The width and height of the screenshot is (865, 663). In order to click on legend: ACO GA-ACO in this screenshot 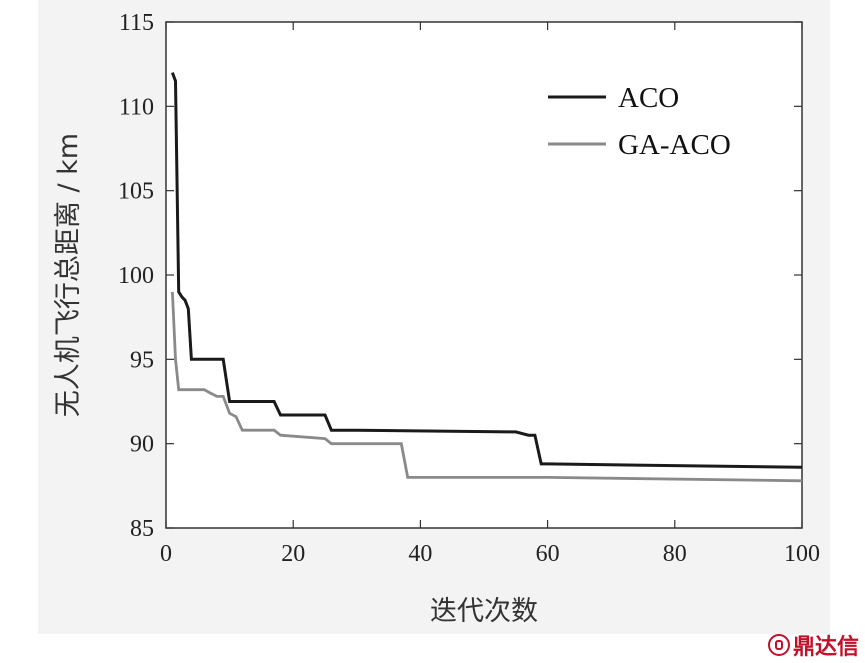, I will do `click(639, 121)`.